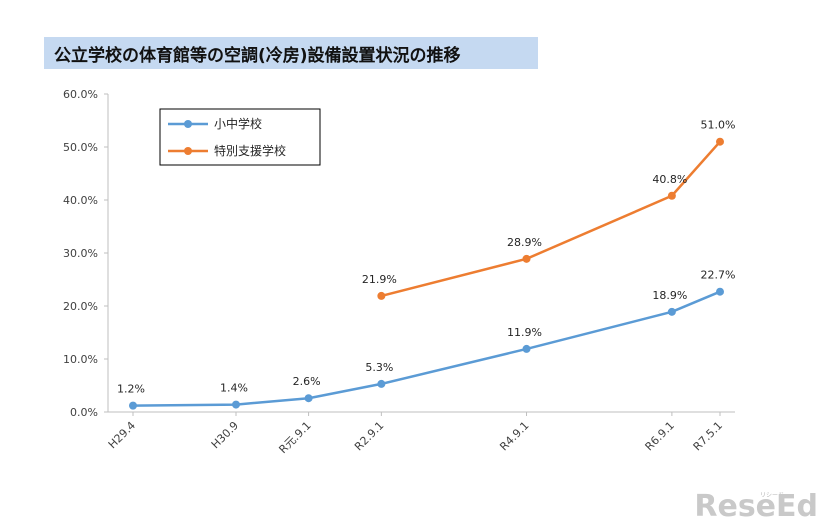 This screenshot has width=826, height=526. Describe the element at coordinates (379, 279) in the screenshot. I see `data-label: 21.9%` at that location.